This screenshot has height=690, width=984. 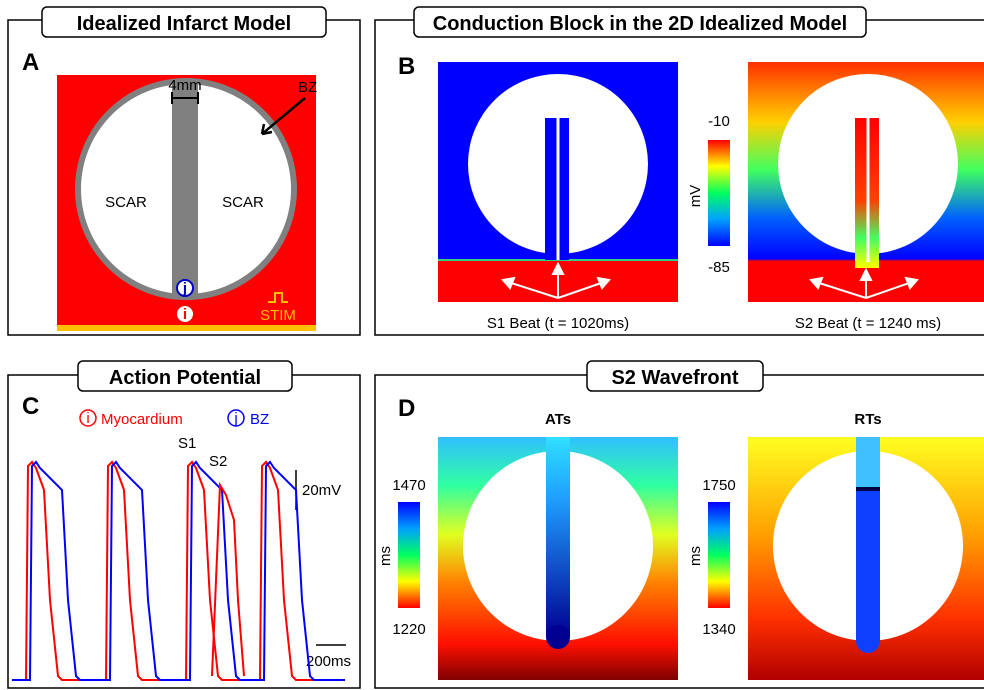 I want to click on panel-title: Idealized Infarct Model, so click(x=184, y=24).